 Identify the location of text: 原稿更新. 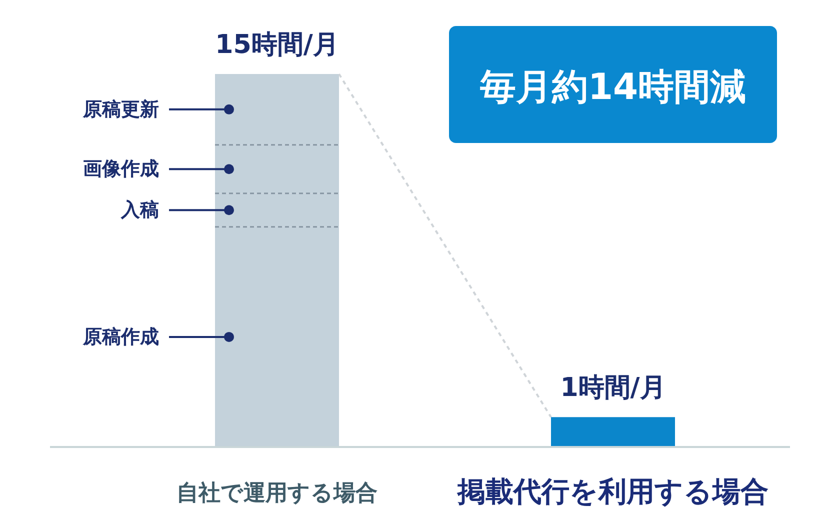
(120, 109).